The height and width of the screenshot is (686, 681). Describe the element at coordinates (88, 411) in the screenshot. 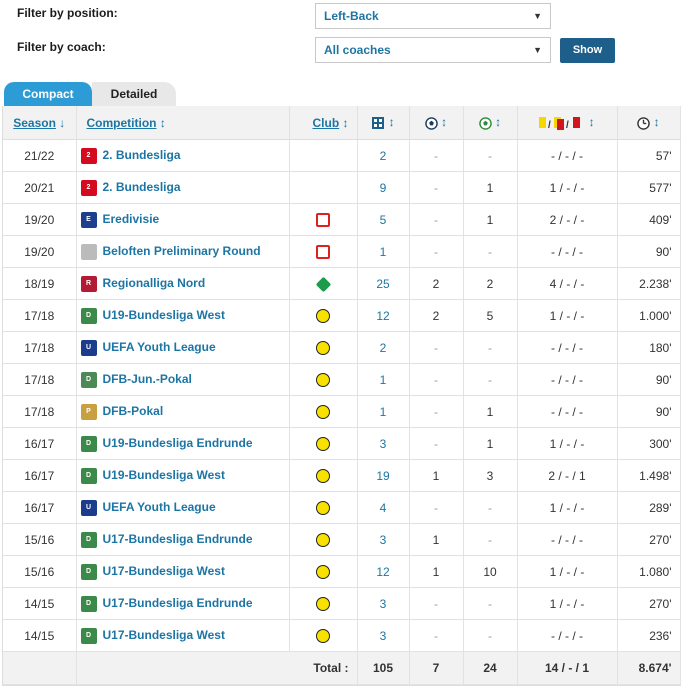

I see `dfb-pokal-logo-icon: P` at that location.